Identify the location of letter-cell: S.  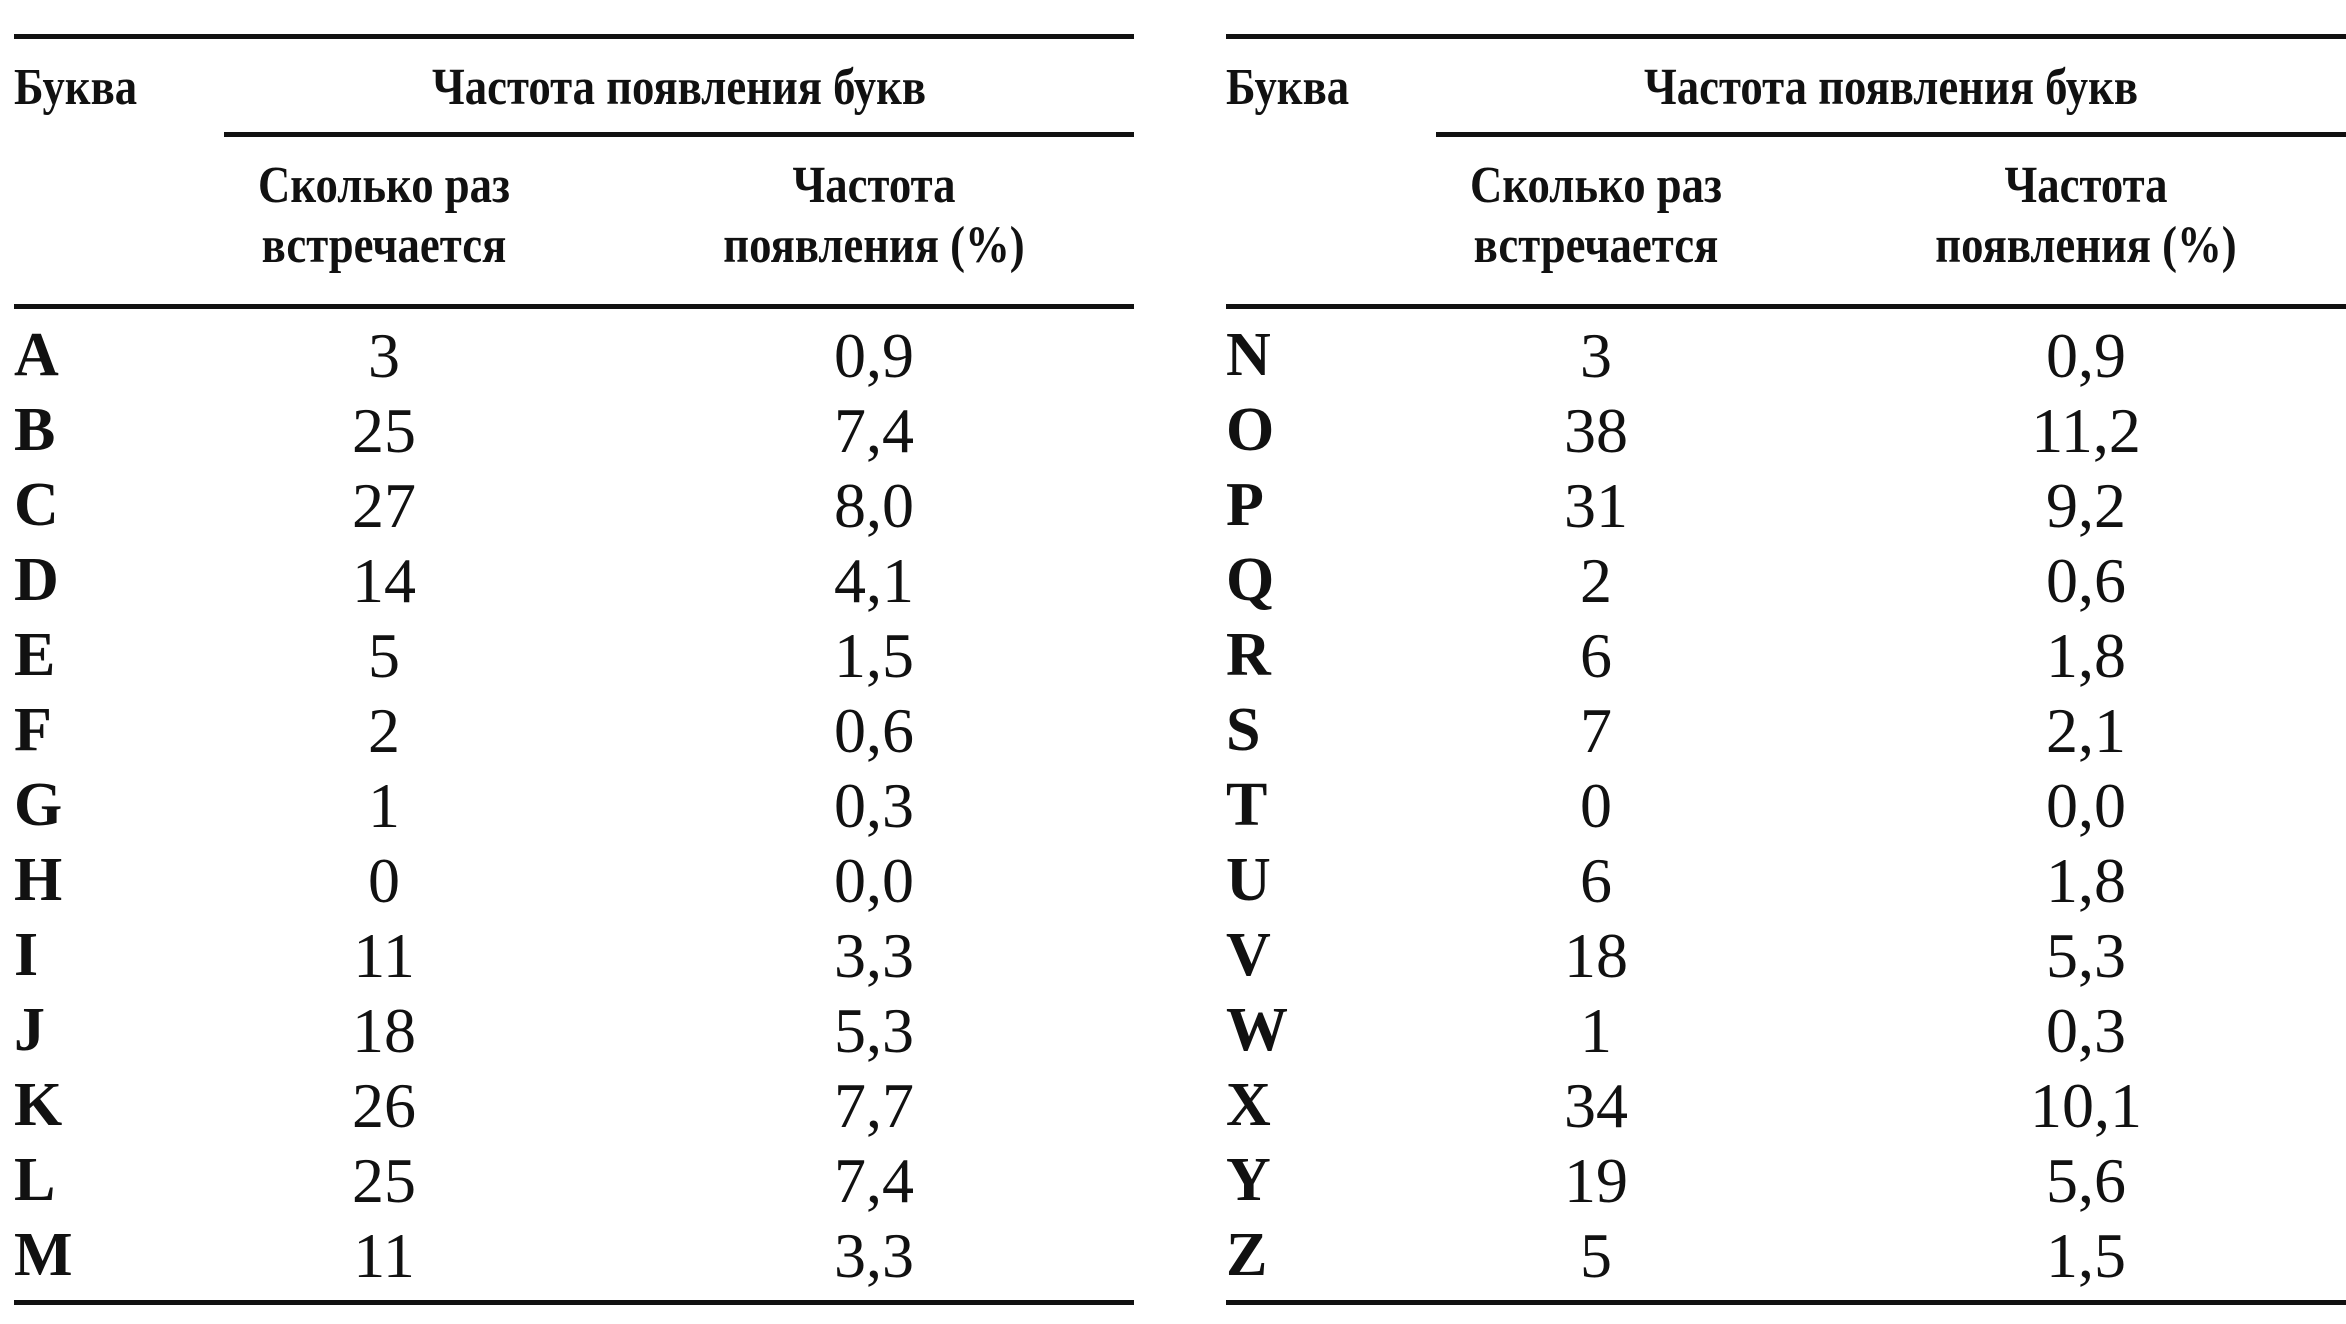
(1243, 730).